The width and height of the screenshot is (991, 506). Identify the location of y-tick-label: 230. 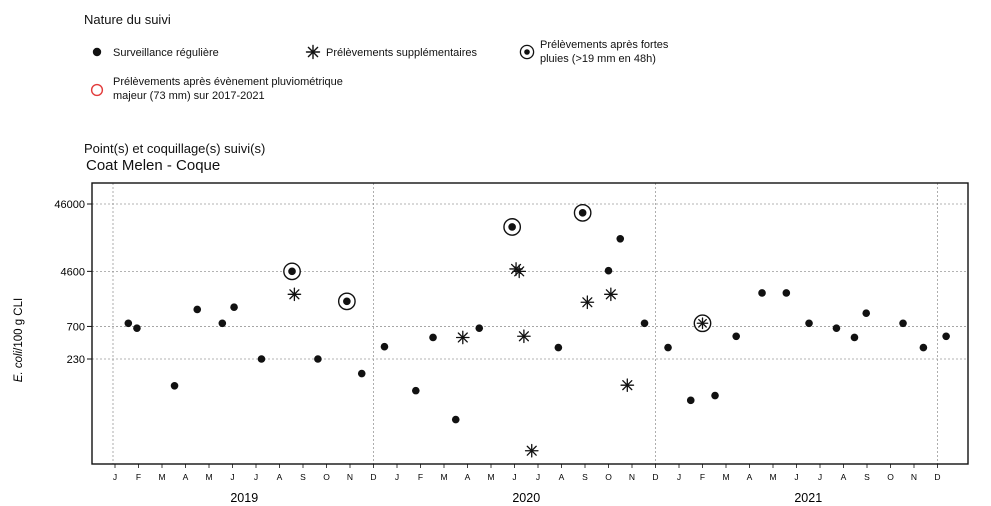
(76, 360).